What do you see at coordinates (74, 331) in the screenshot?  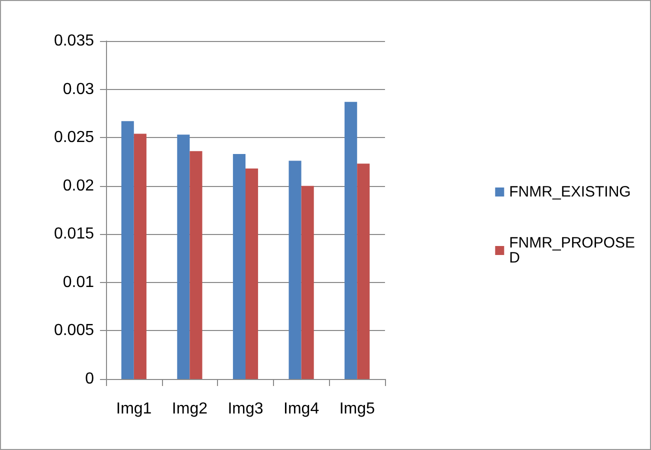 I see `y-tick-label: 0.005` at bounding box center [74, 331].